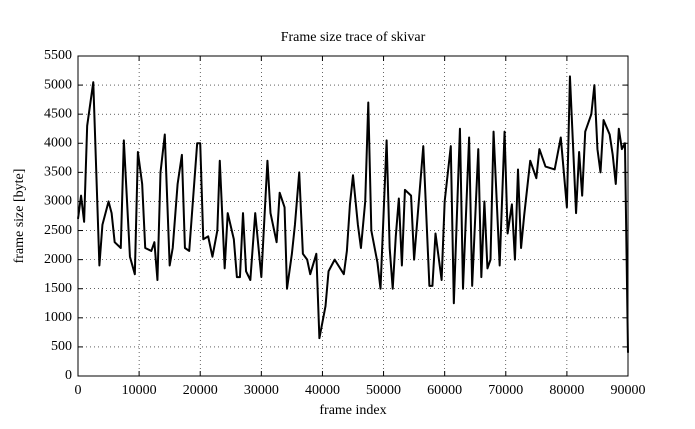 The image size is (695, 429). I want to click on y-tick-label: 2500, so click(58, 230).